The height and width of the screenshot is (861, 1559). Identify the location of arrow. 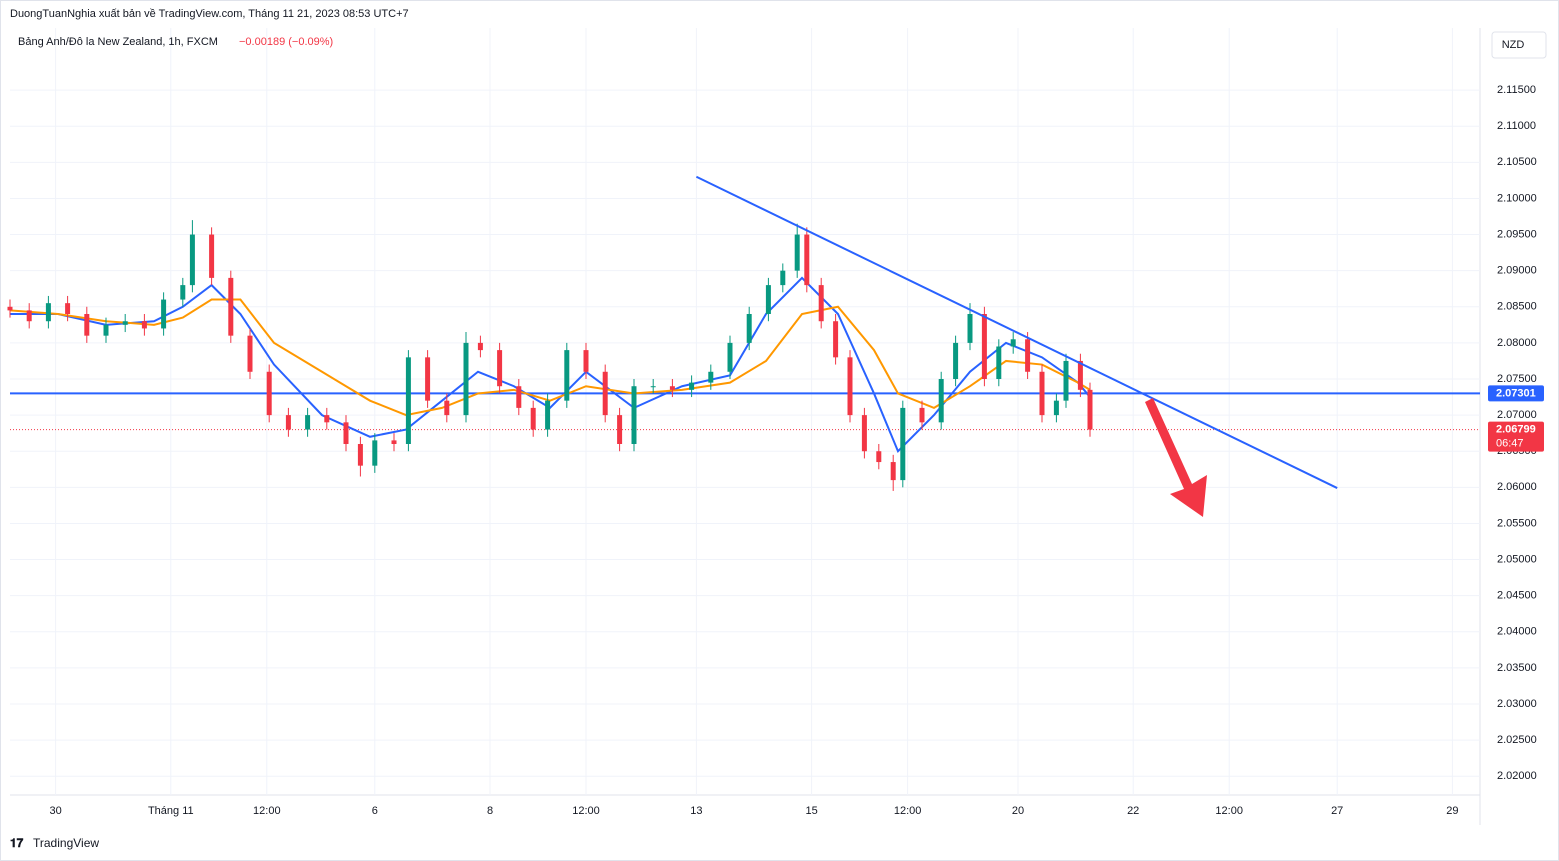
(1176, 457).